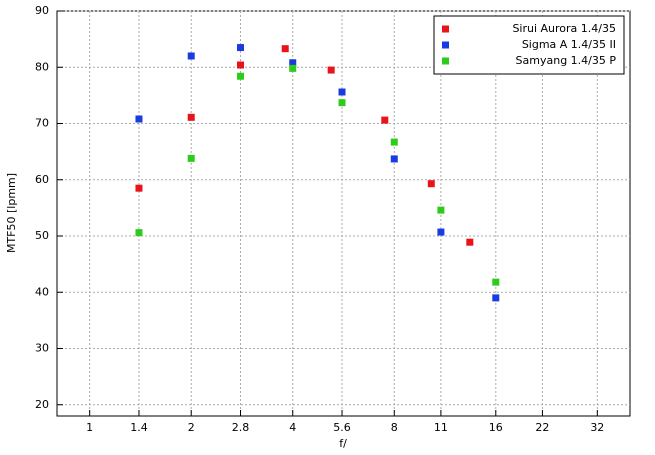 The width and height of the screenshot is (655, 455). What do you see at coordinates (42, 348) in the screenshot?
I see `y-tick-label: 30` at bounding box center [42, 348].